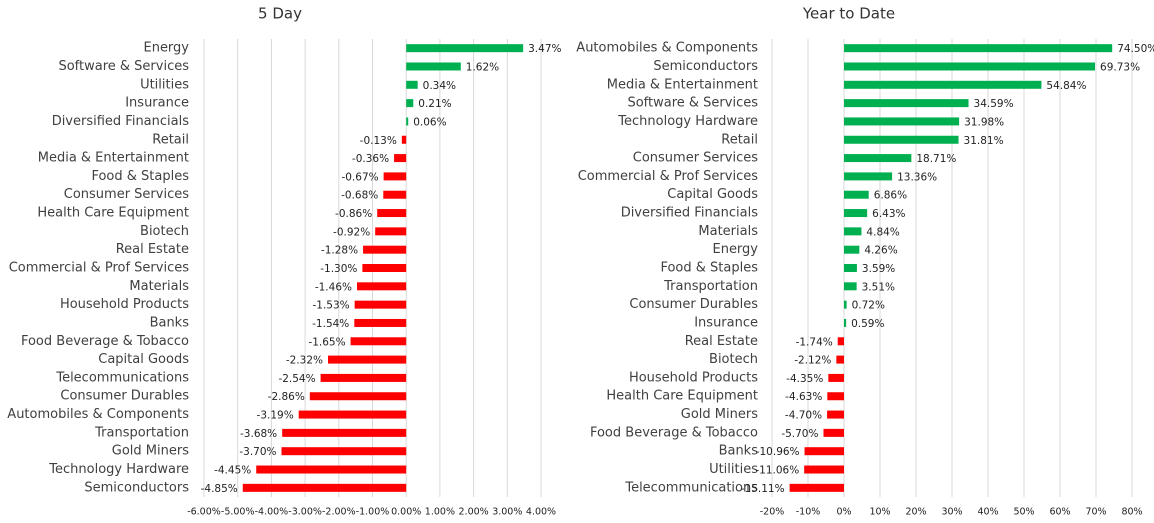 Image resolution: width=1154 pixels, height=523 pixels. Describe the element at coordinates (474, 512) in the screenshot. I see `x-tick-label: 2.00%` at that location.